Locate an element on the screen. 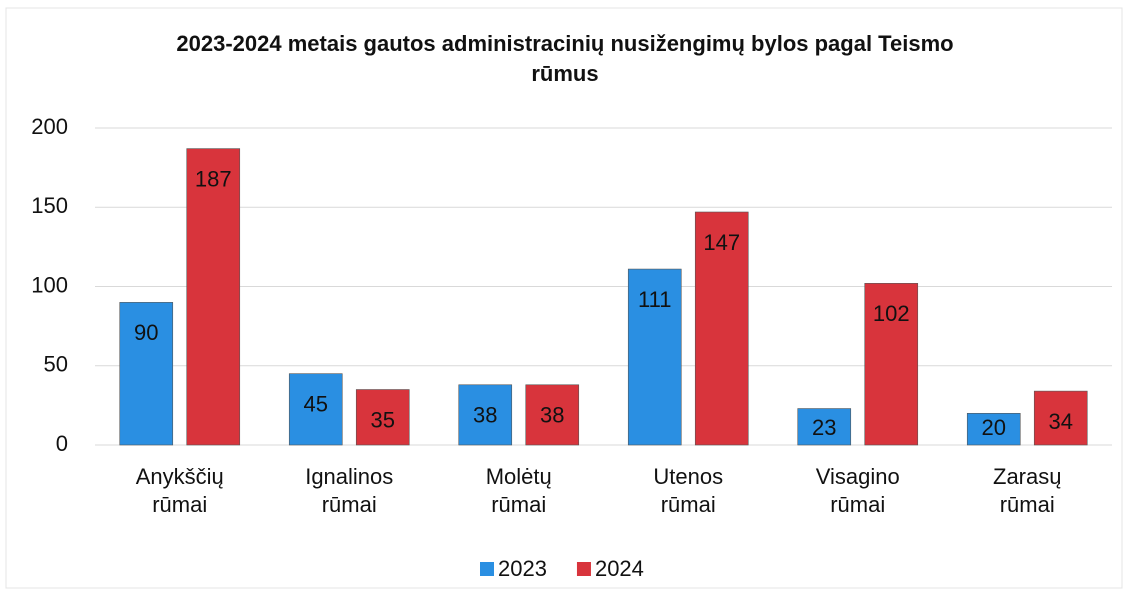 This screenshot has width=1128, height=594. y-tick-label: 100 is located at coordinates (49, 284).